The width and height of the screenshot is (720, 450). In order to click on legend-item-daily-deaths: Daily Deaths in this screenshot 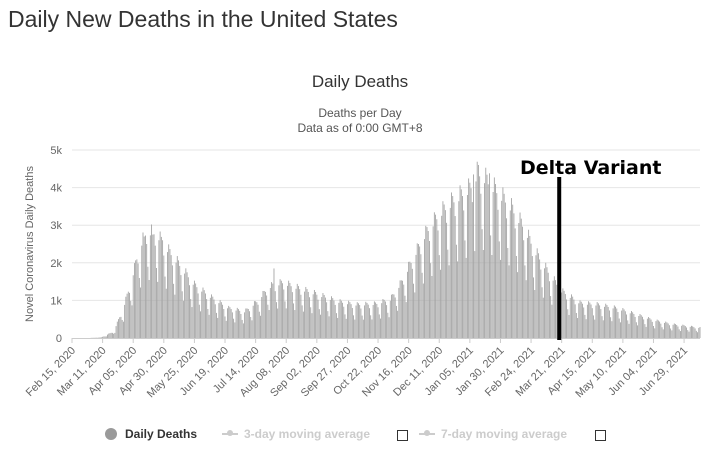, I will do `click(151, 434)`.